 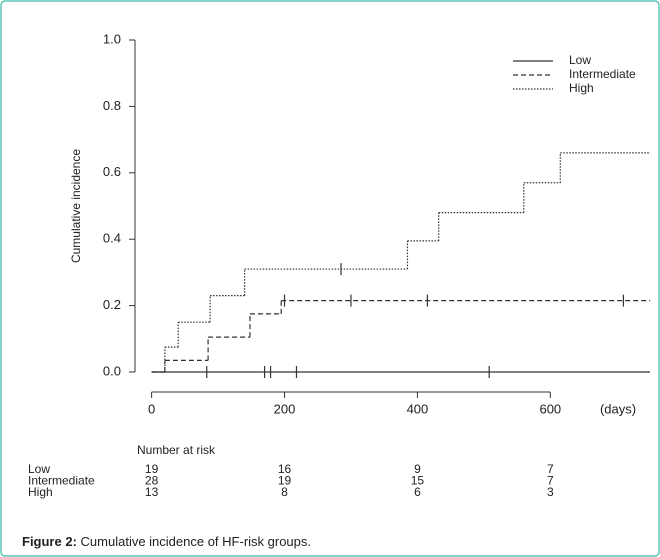 I want to click on y-tick-label: 0.0, so click(x=112, y=370).